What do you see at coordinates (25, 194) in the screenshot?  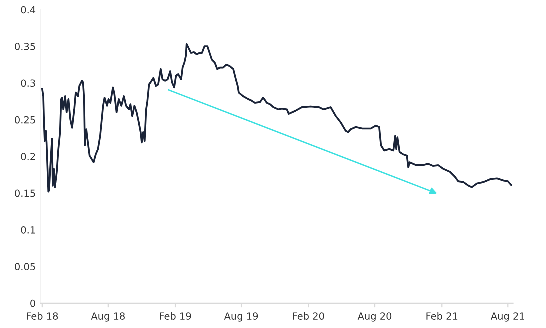 I see `y-tick-label: 0.15` at bounding box center [25, 194].